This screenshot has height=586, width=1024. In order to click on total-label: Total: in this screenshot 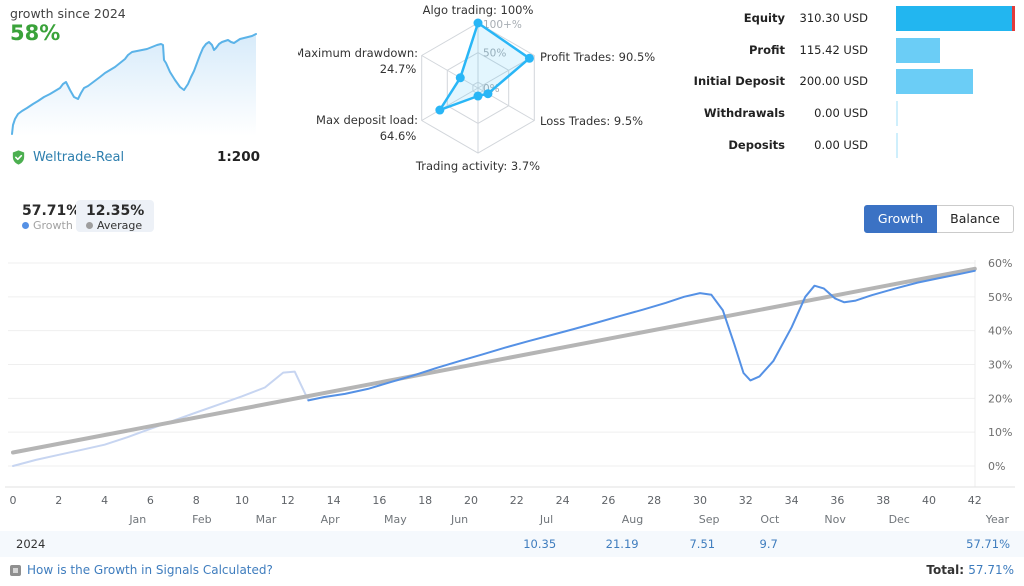, I will do `click(945, 570)`.